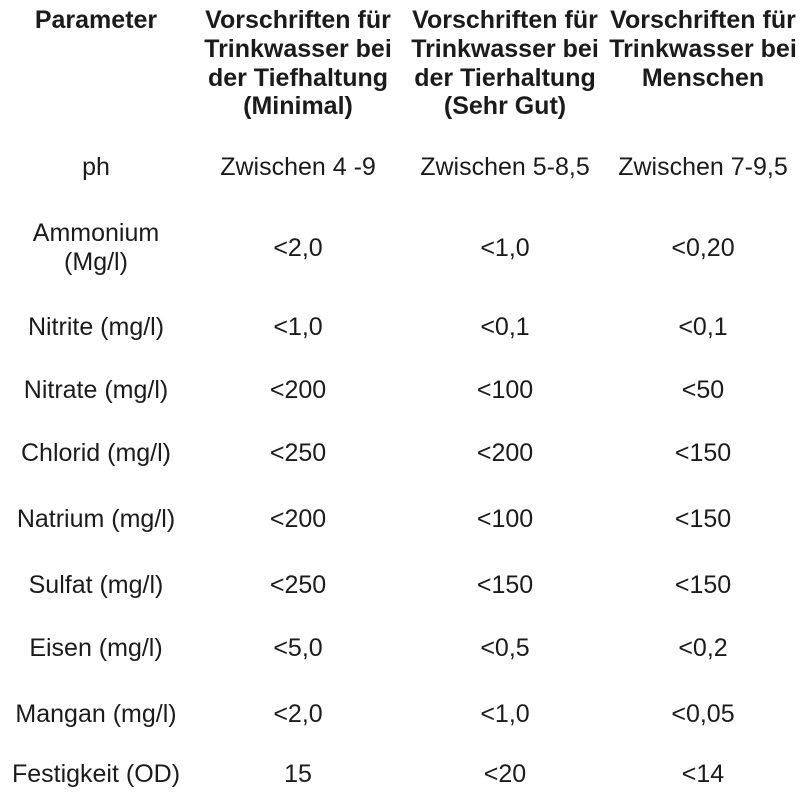 The image size is (800, 800). Describe the element at coordinates (400, 774) in the screenshot. I see `table-row: Festigkeit (OD) 15 <20 <14` at that location.